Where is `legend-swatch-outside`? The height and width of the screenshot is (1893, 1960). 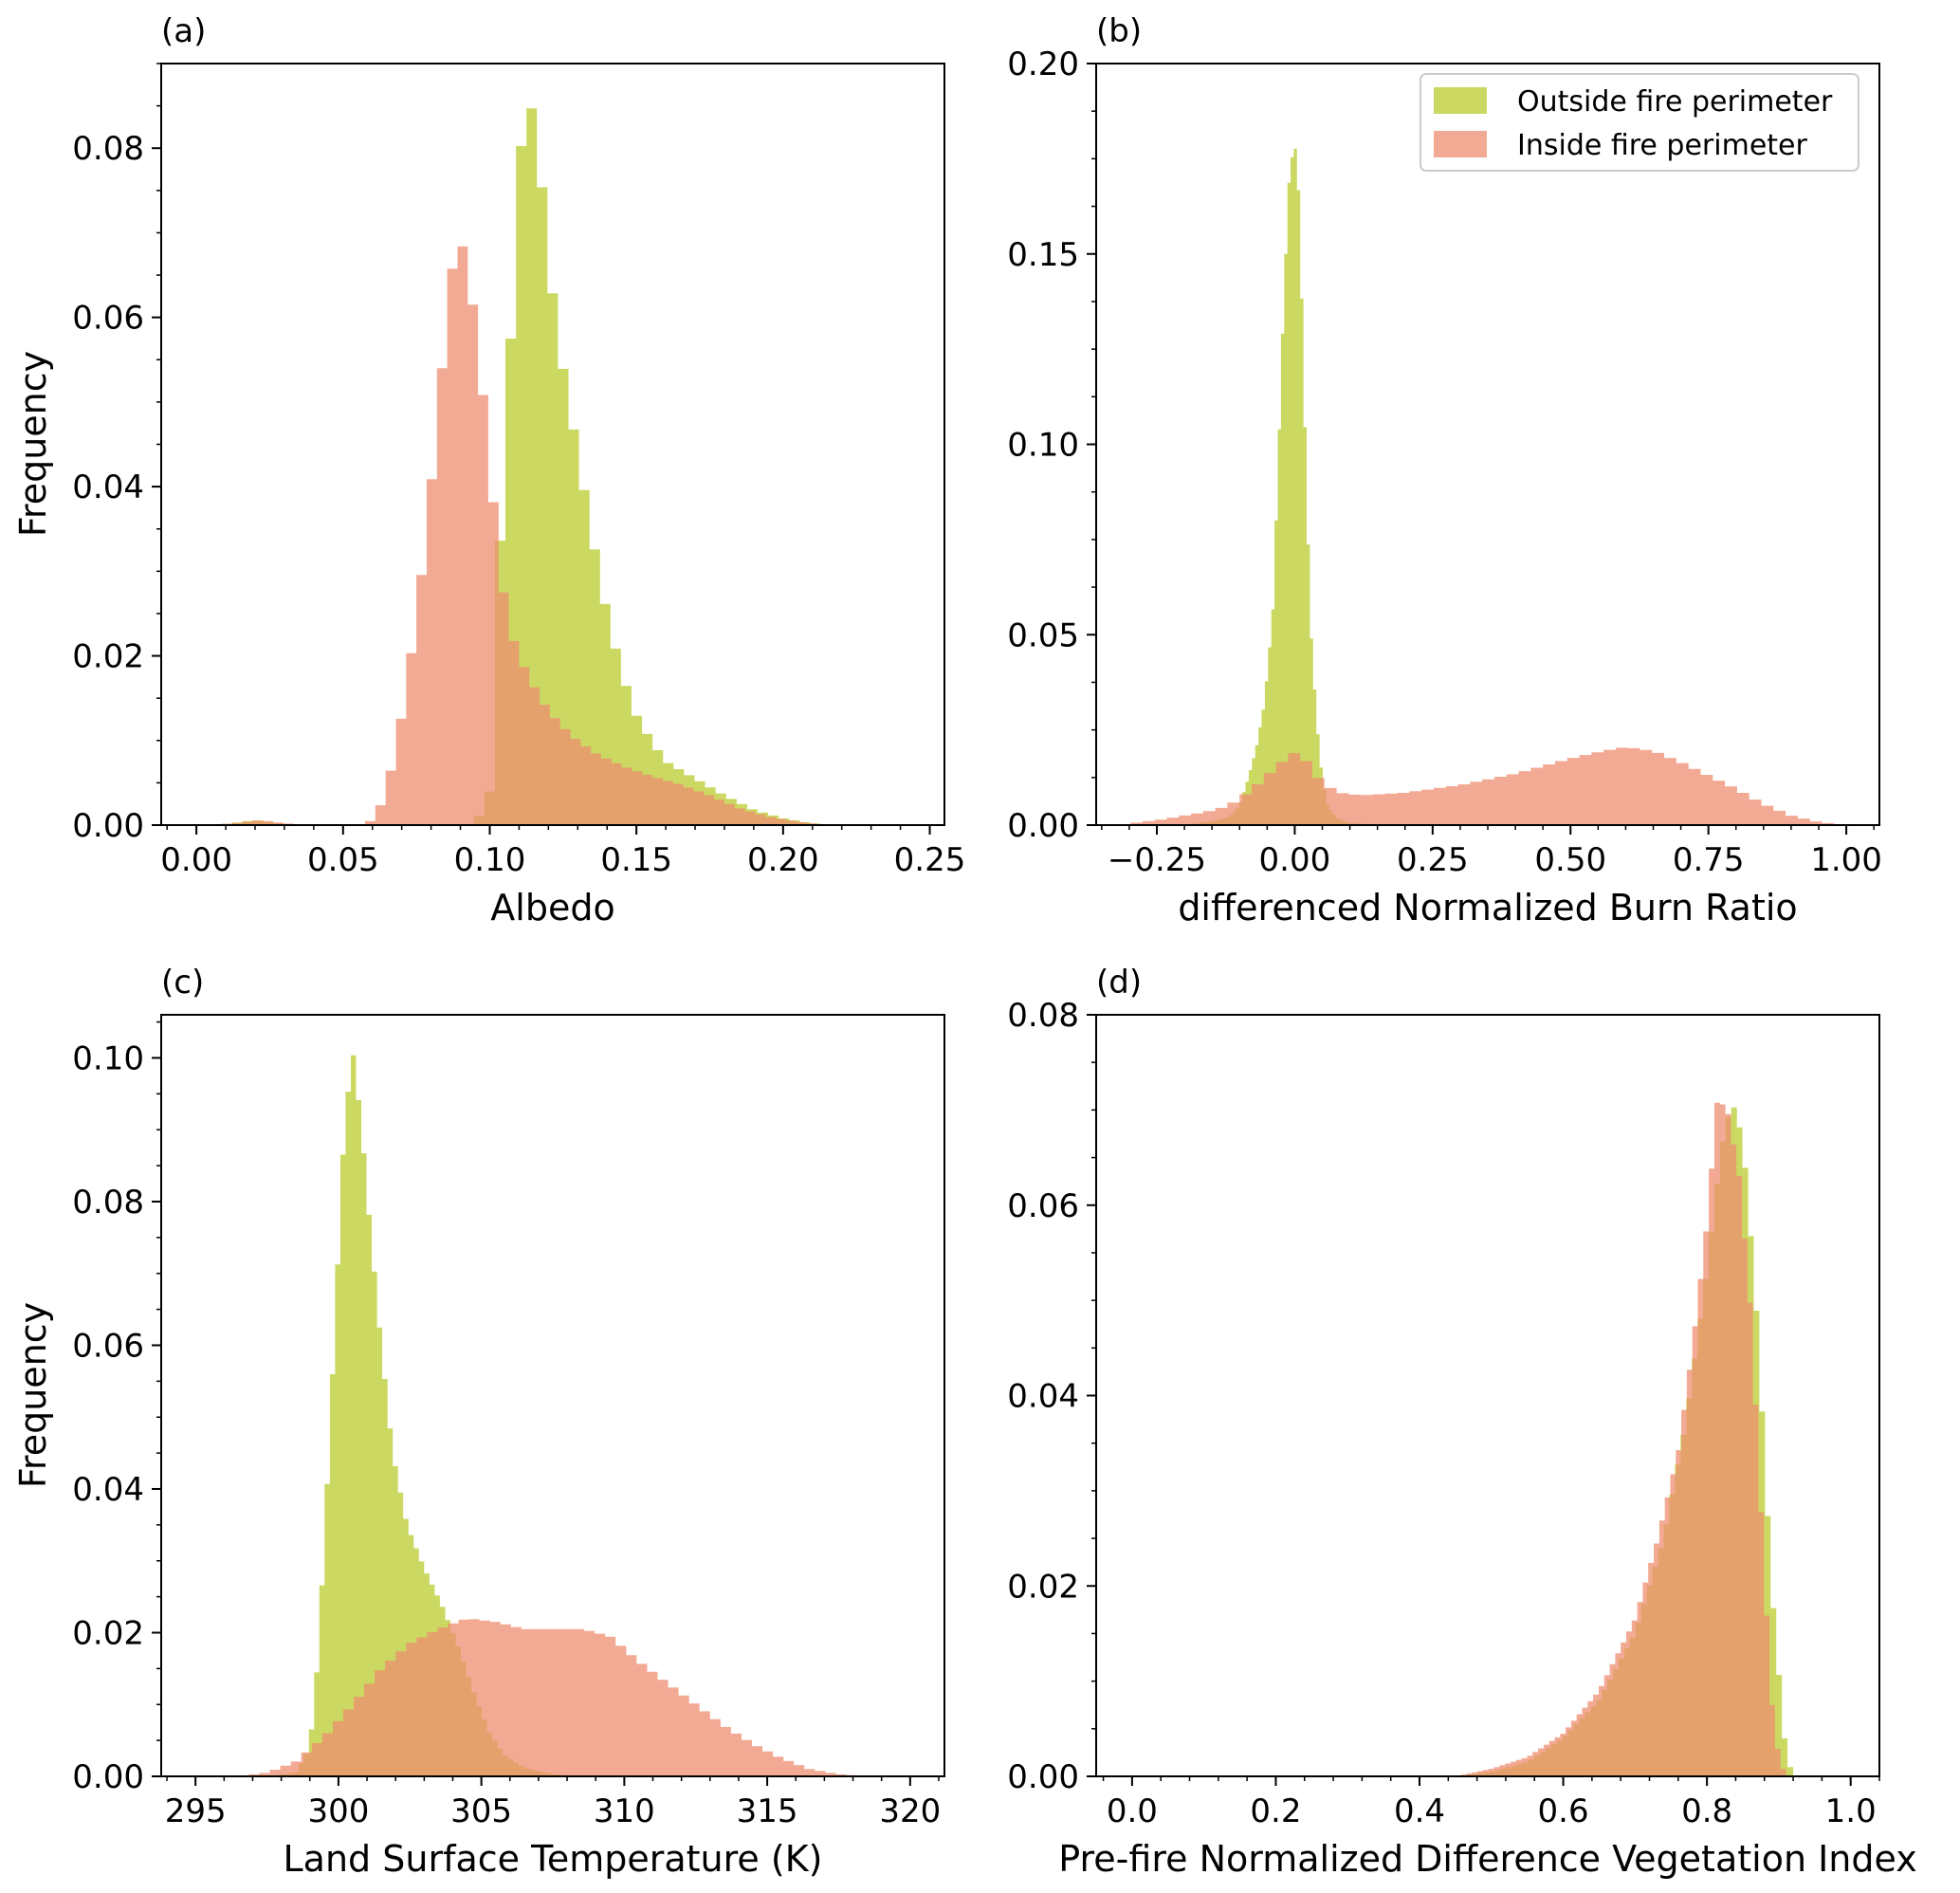
legend-swatch-outside is located at coordinates (1460, 101).